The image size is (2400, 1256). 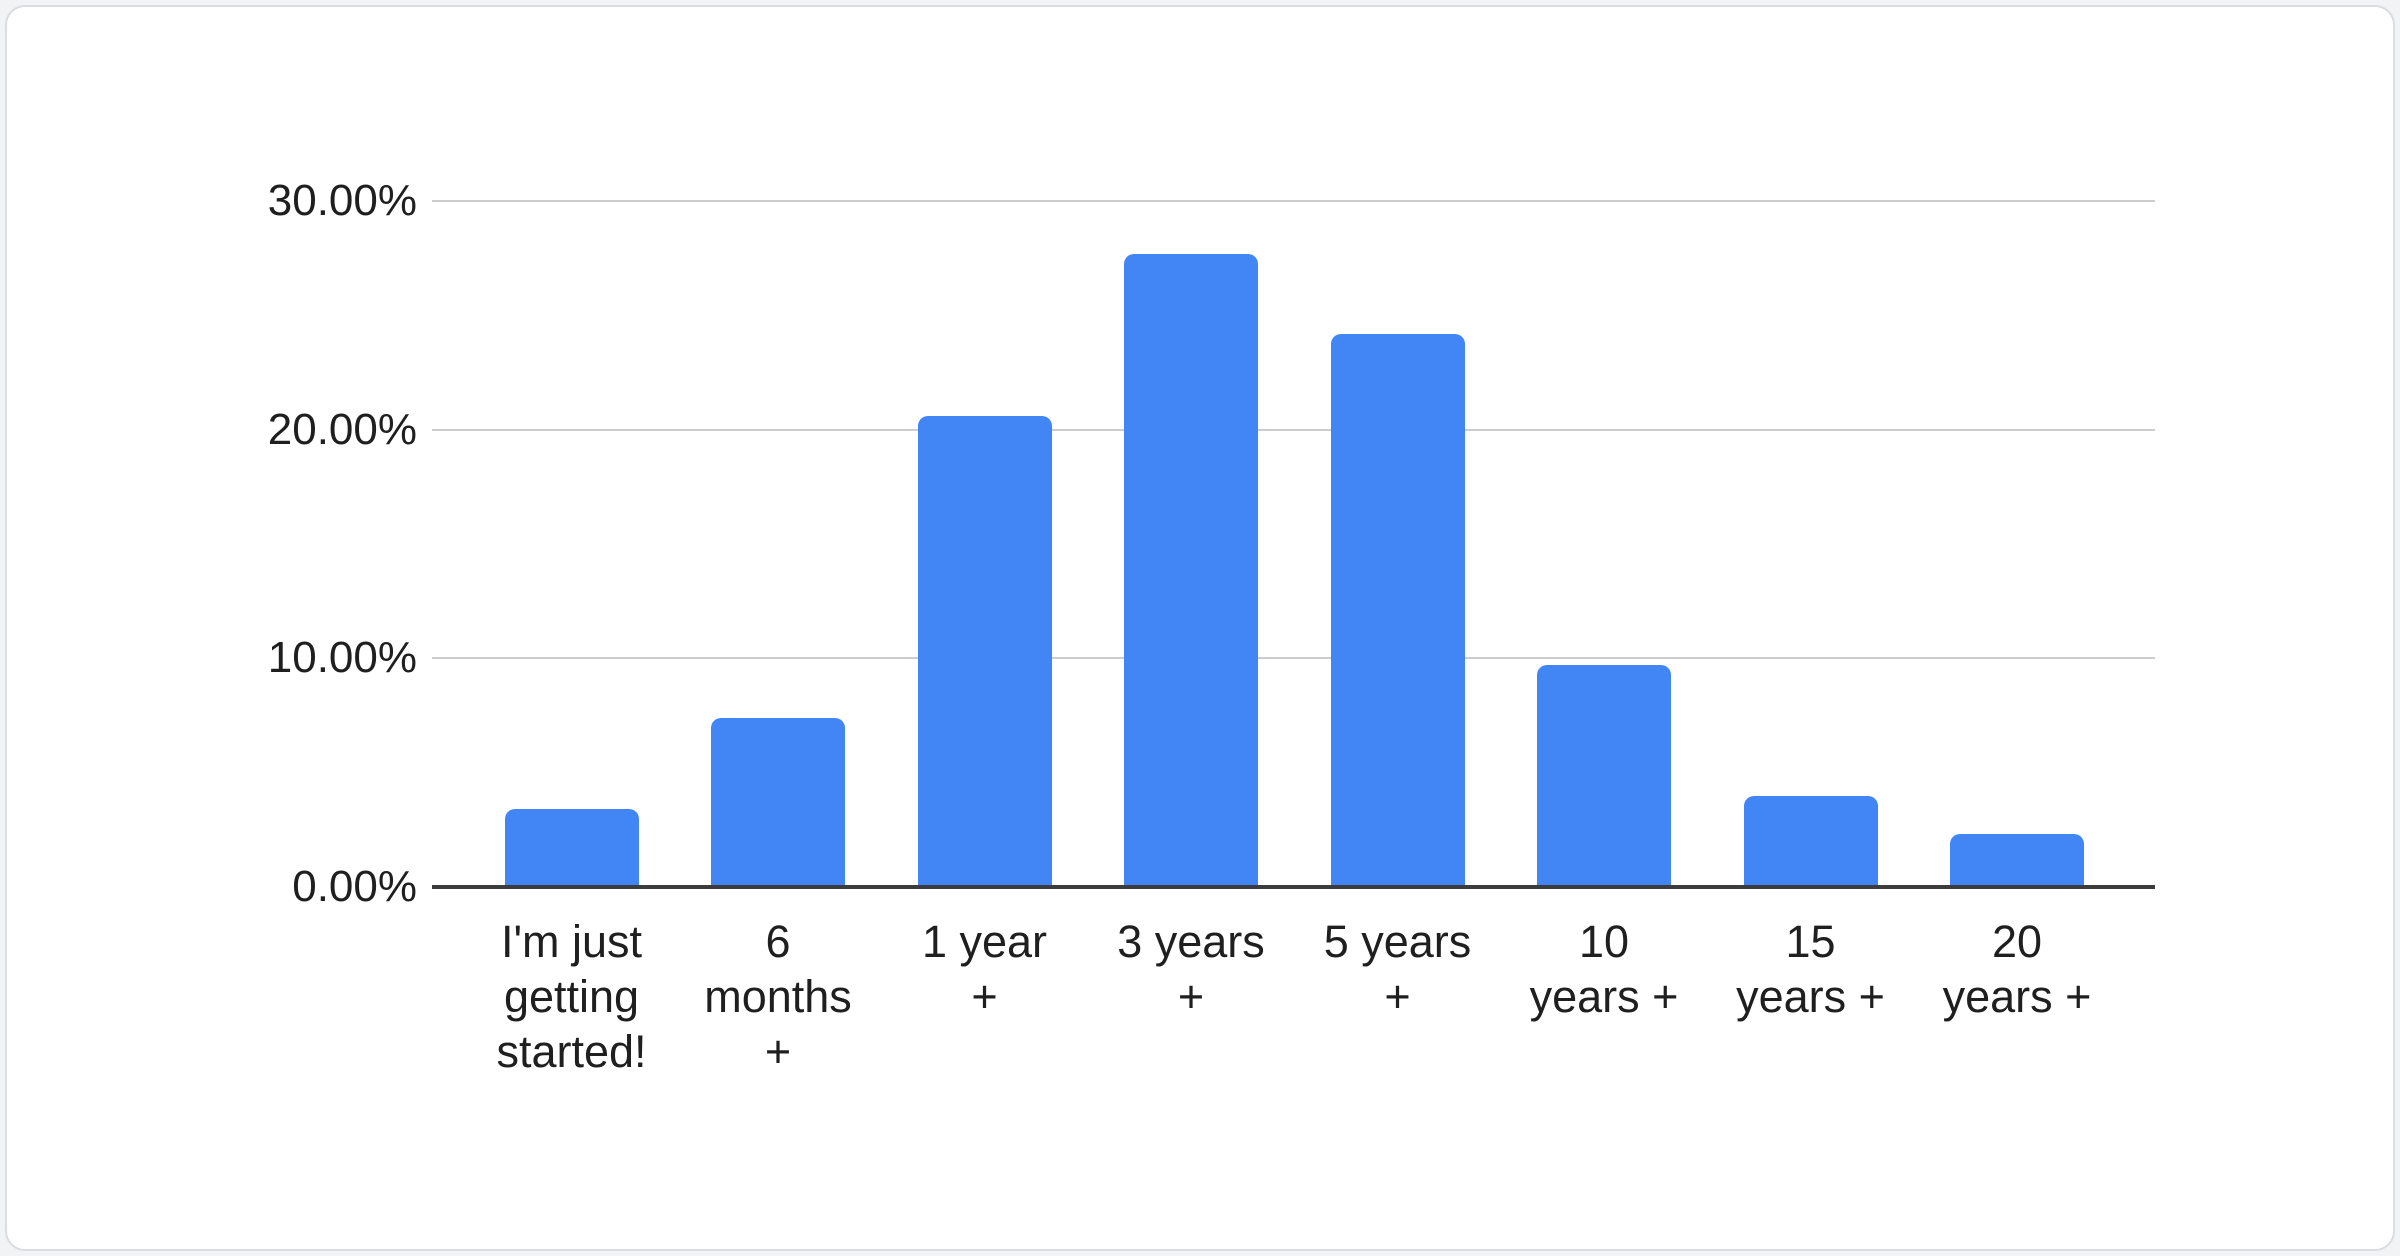 What do you see at coordinates (778, 996) in the screenshot?
I see `x-category-label: 6 months +` at bounding box center [778, 996].